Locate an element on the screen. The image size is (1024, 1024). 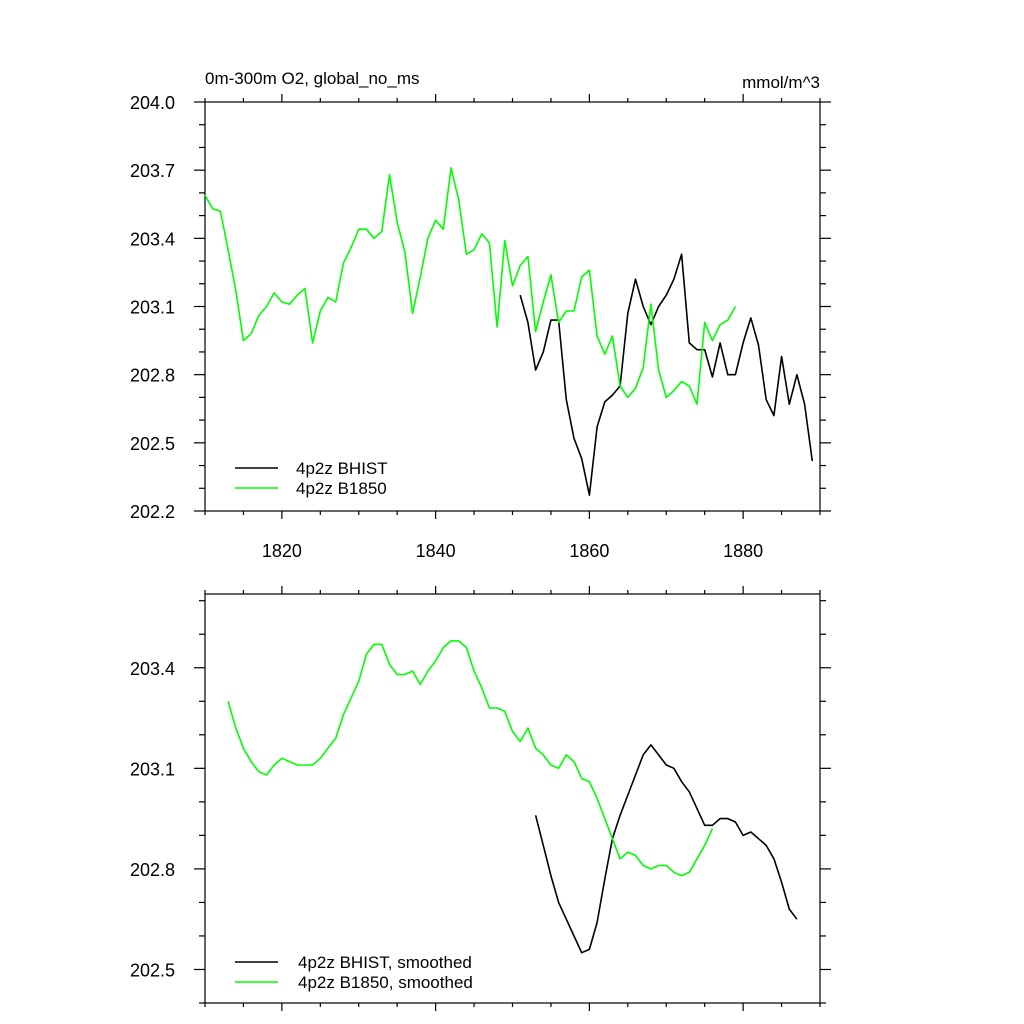
y-tick-label: 202.2 is located at coordinates (152, 512).